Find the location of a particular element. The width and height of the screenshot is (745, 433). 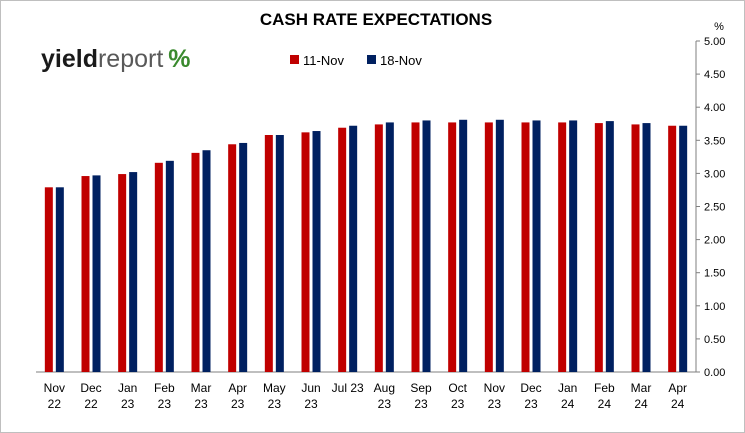

y-tick-label: 1.50 is located at coordinates (714, 274).